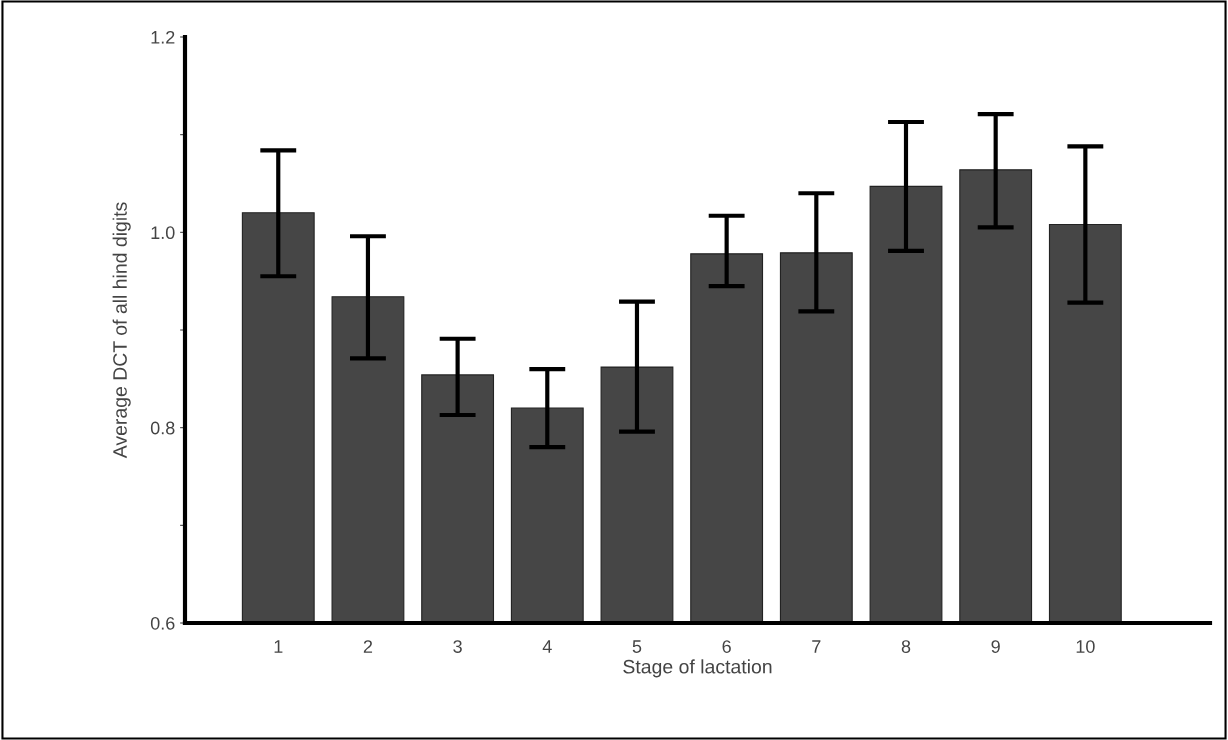 Image resolution: width=1228 pixels, height=740 pixels. What do you see at coordinates (637, 646) in the screenshot?
I see `x-tick-label: 5` at bounding box center [637, 646].